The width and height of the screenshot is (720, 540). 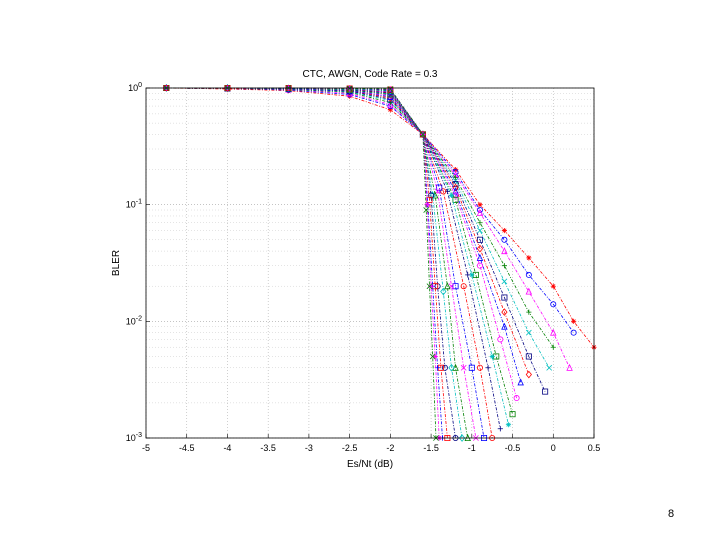 I want to click on x-tick-label: -5, so click(x=146, y=448).